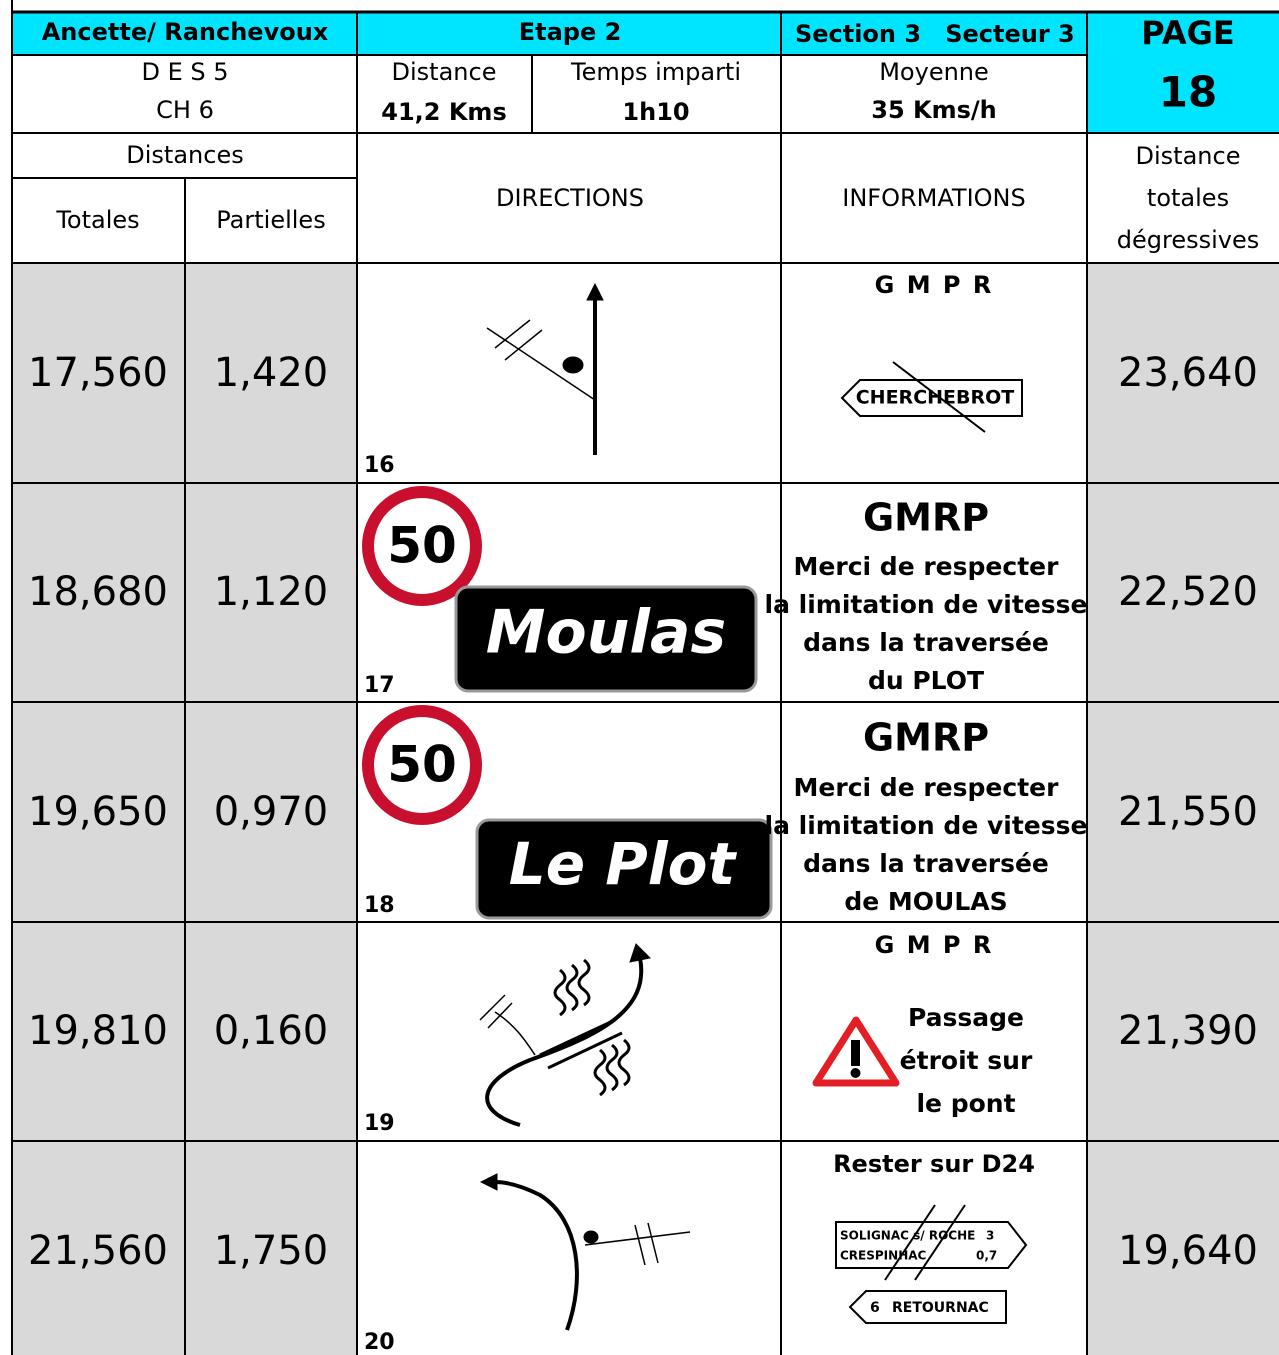  What do you see at coordinates (379, 905) in the screenshot?
I see `case-number: 18` at bounding box center [379, 905].